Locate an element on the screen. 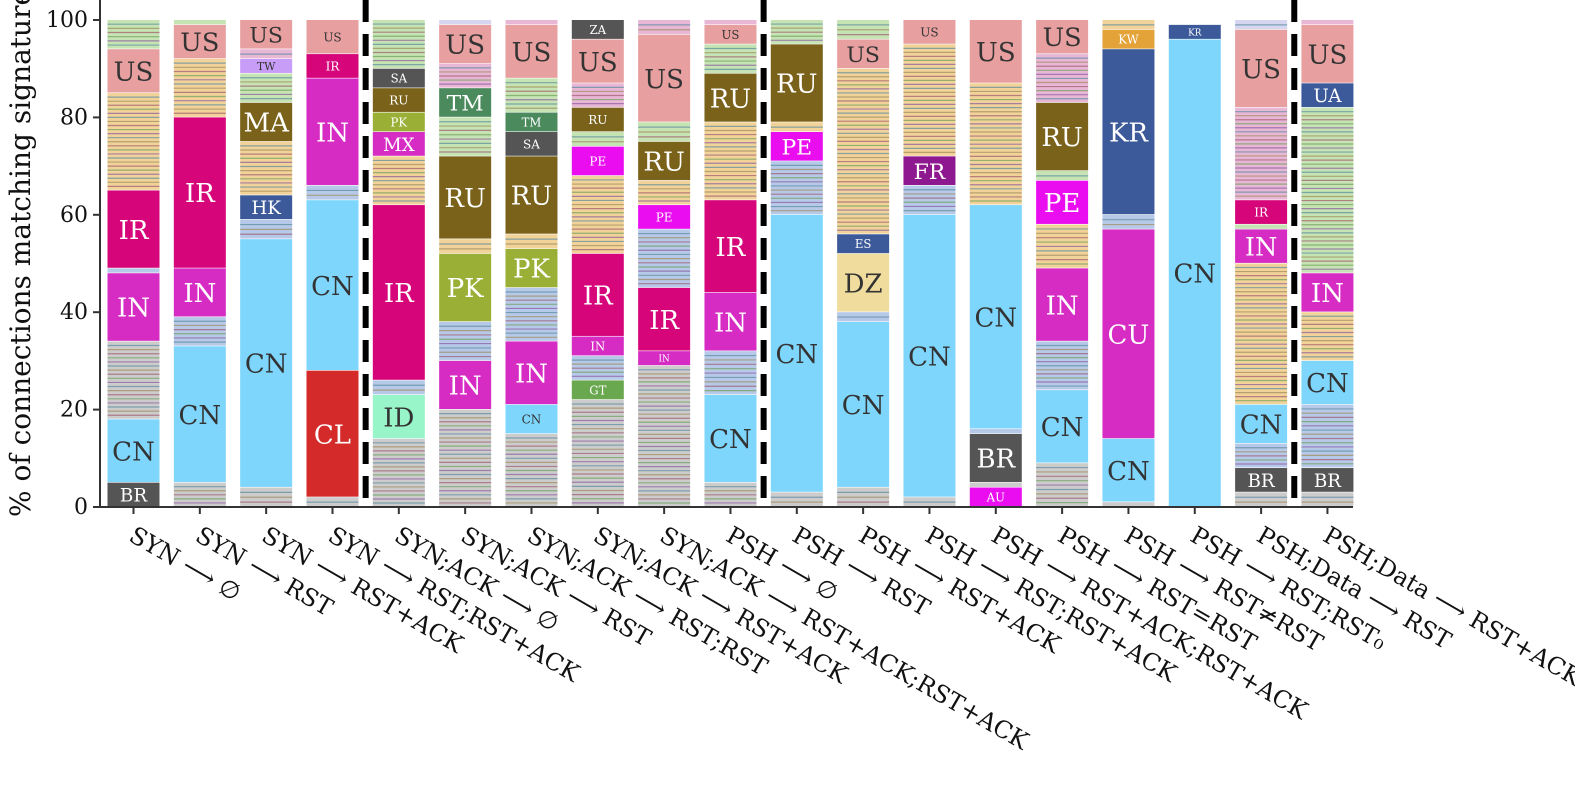  bar-segment-hk is located at coordinates (266, 207).